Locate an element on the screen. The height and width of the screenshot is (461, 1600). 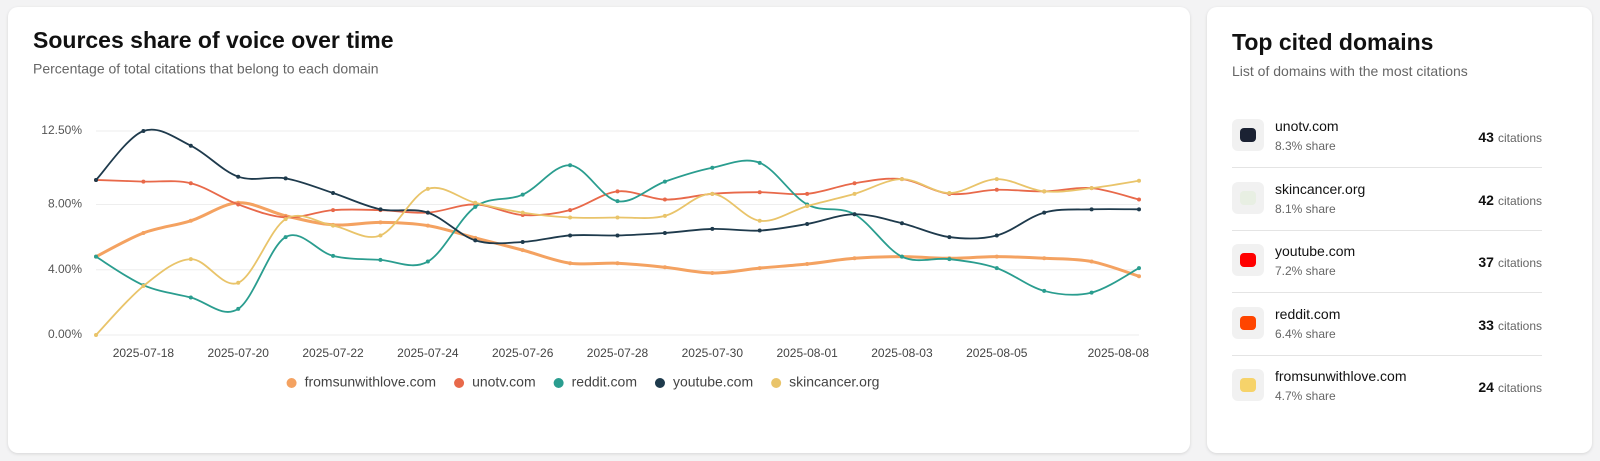
domain-name: skincancer.org is located at coordinates (1320, 188).